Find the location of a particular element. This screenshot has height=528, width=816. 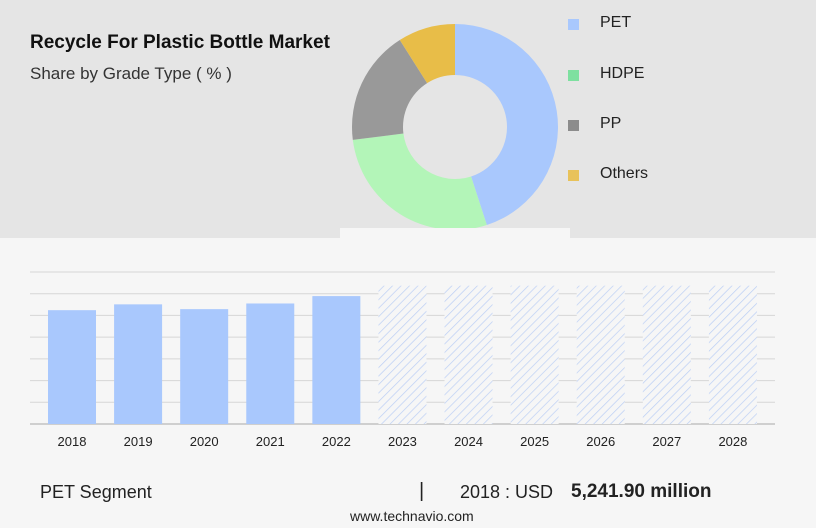

legend-label: PP is located at coordinates (611, 123).